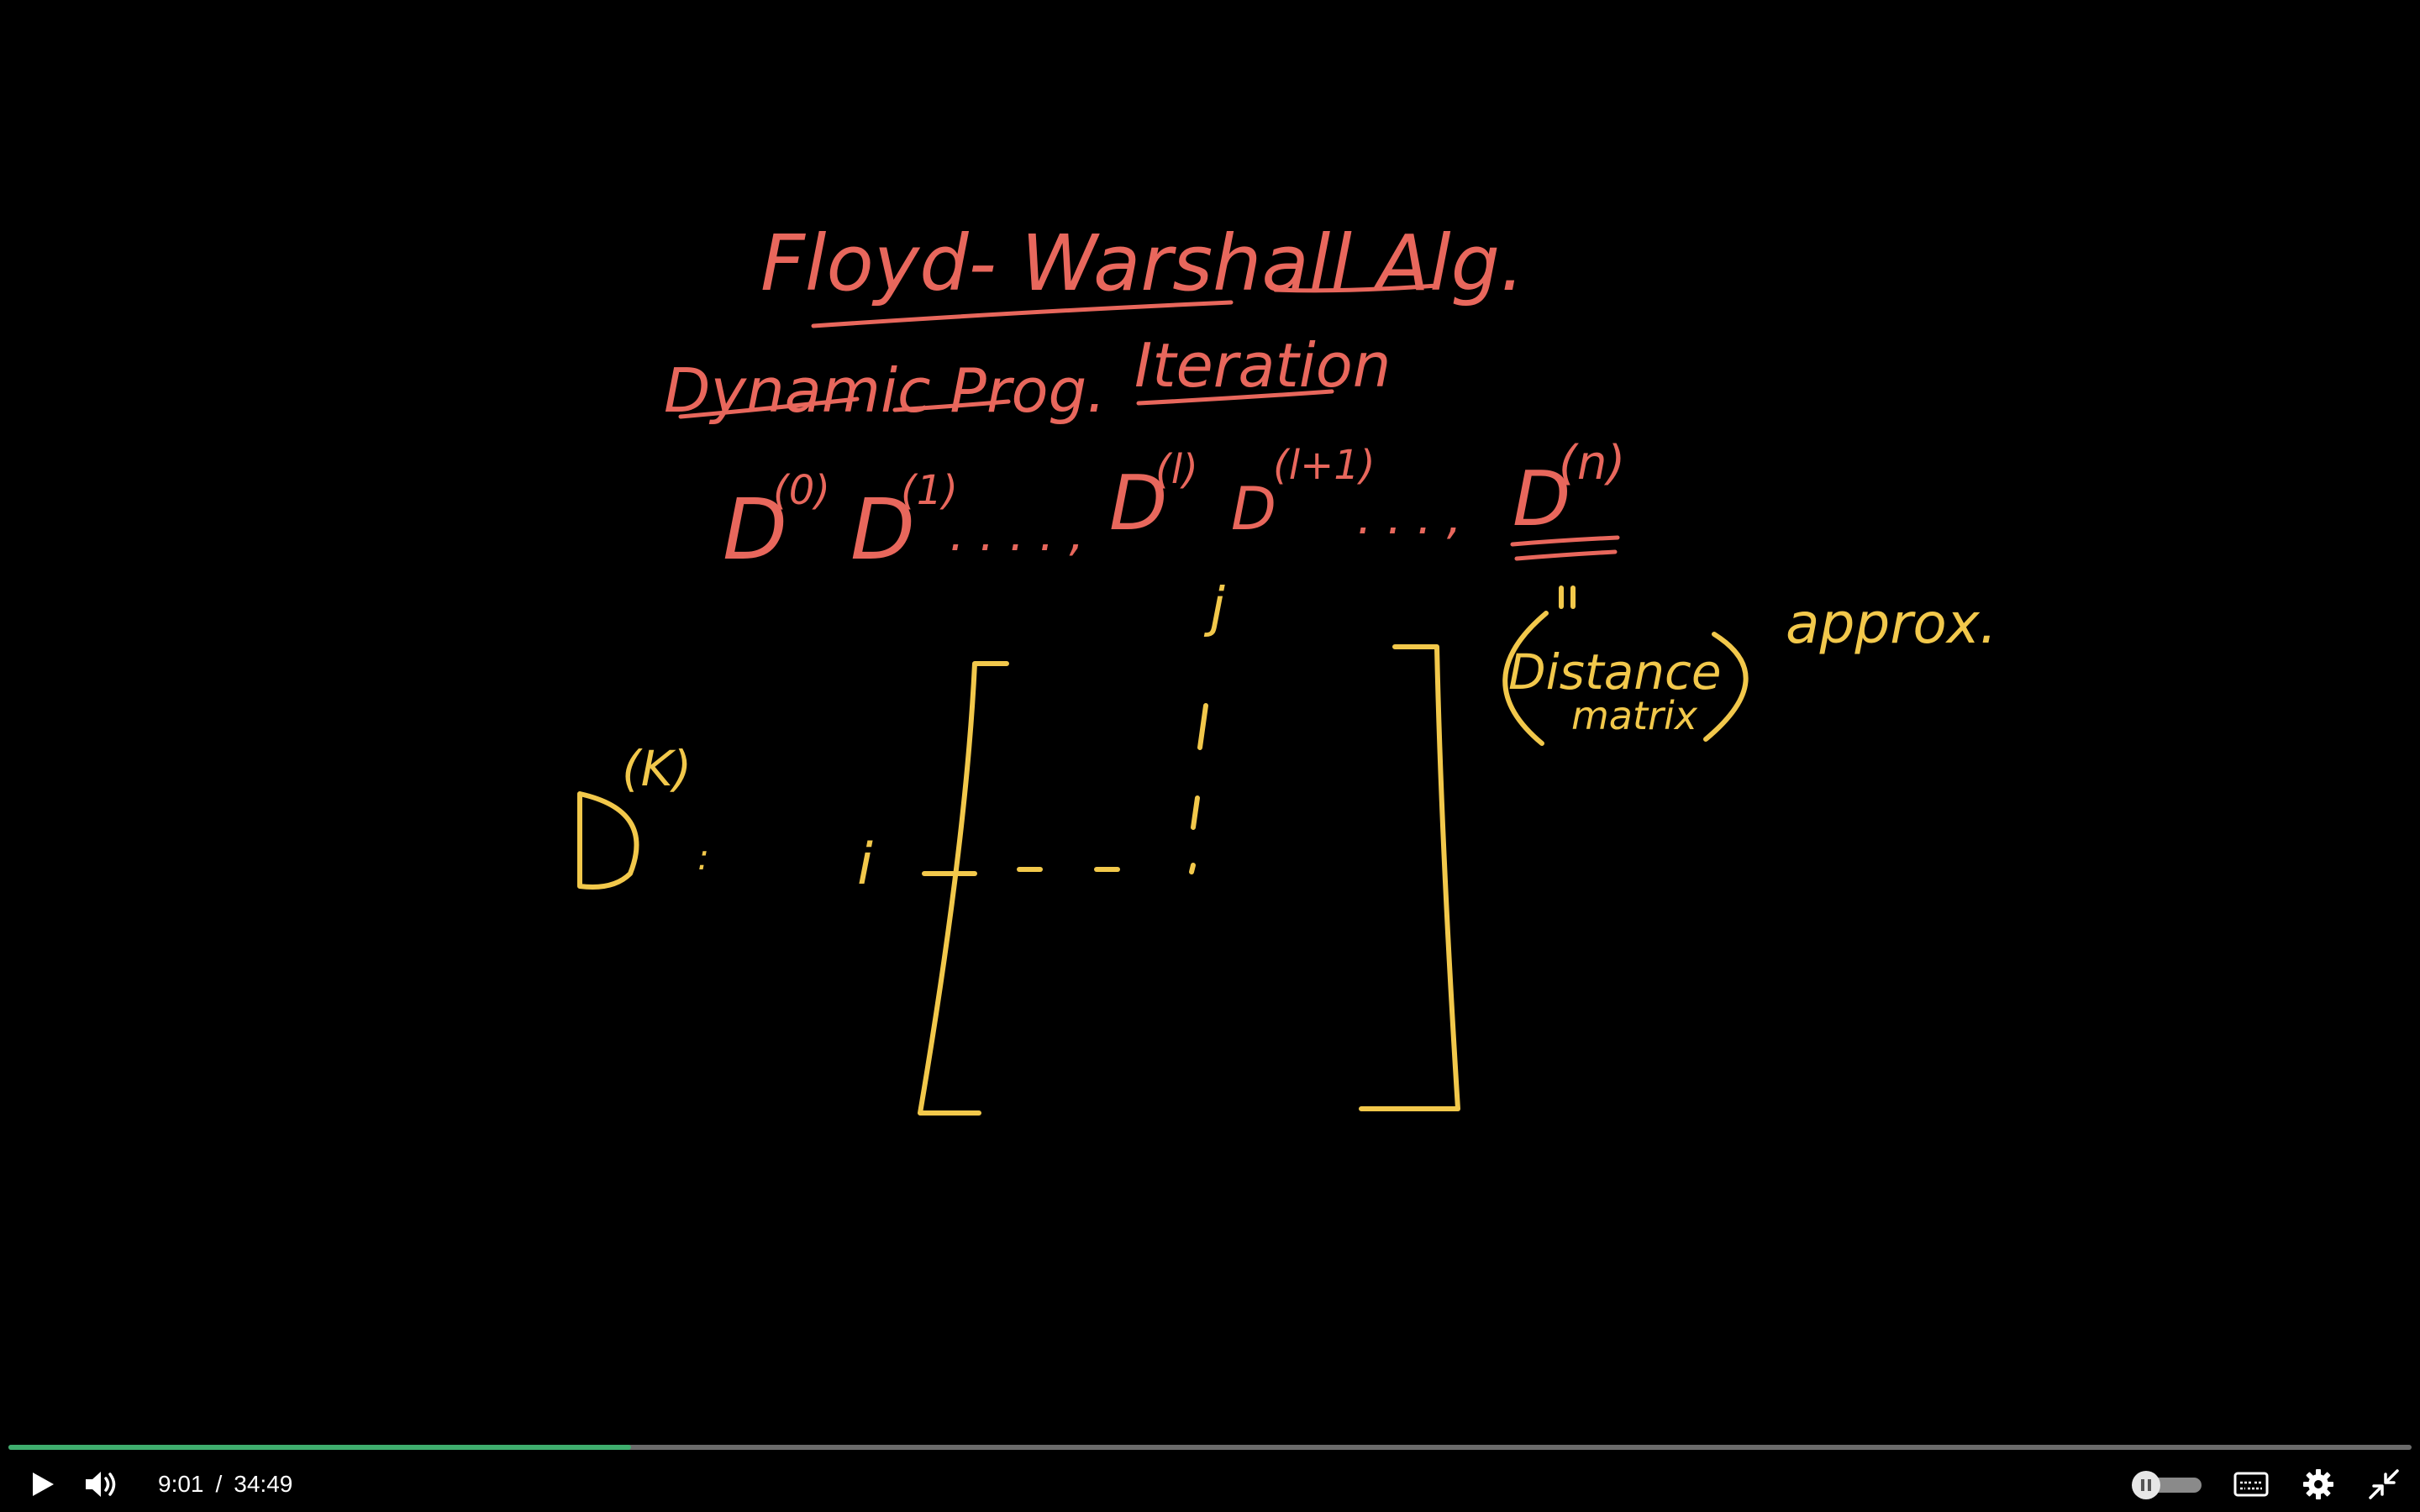 The image size is (2420, 1512). What do you see at coordinates (1615, 672) in the screenshot?
I see `distance-matrix-line1: Distance` at bounding box center [1615, 672].